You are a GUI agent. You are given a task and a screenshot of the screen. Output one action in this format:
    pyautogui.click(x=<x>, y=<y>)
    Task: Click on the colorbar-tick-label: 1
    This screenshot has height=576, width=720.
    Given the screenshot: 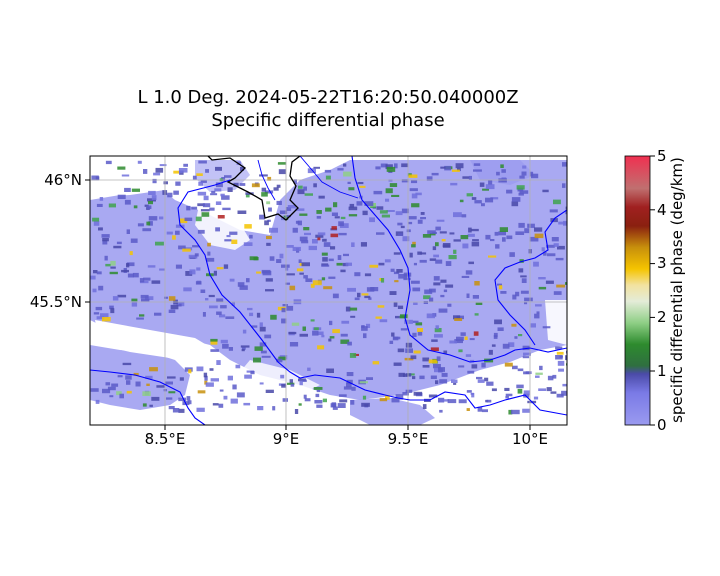 What is the action you would take?
    pyautogui.click(x=662, y=371)
    